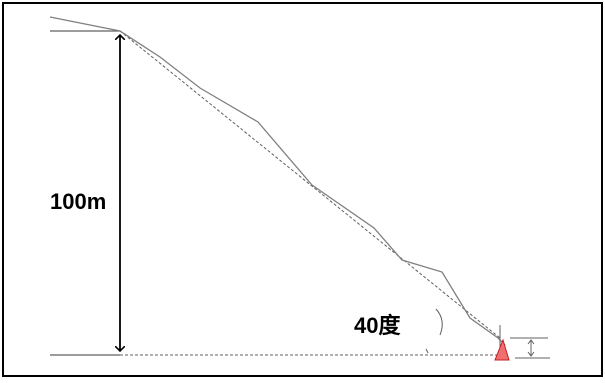 The width and height of the screenshot is (605, 383). I want to click on angle-ground-tick, so click(427, 351).